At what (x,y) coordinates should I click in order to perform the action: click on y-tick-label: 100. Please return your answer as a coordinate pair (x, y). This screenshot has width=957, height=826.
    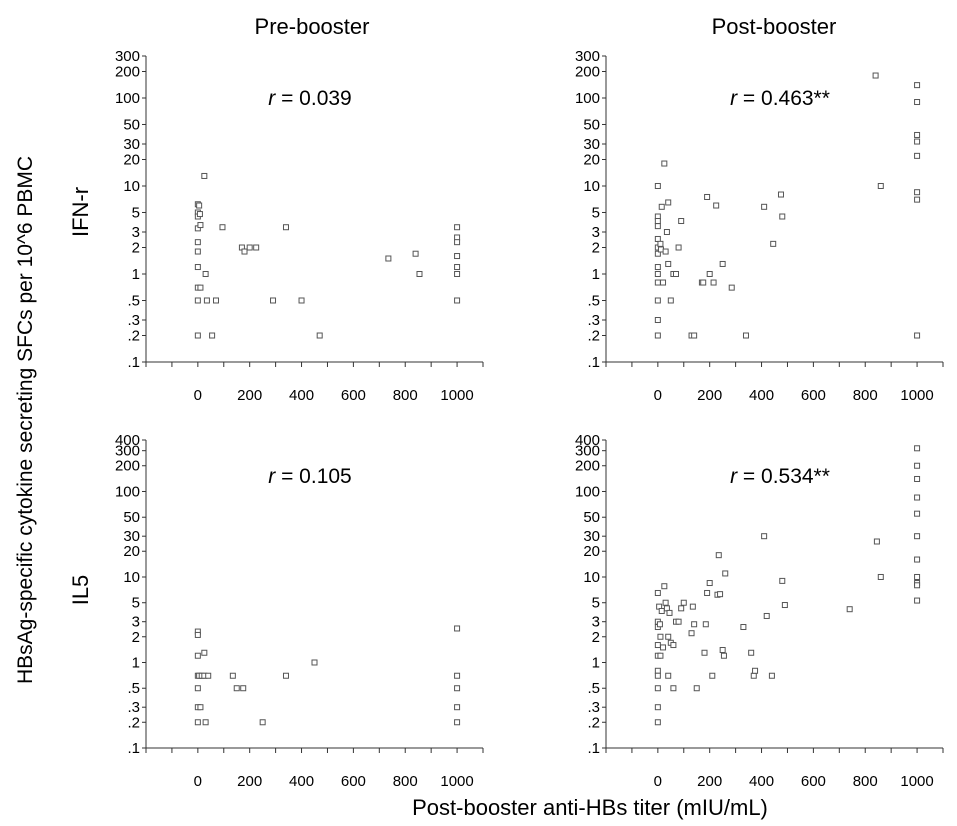
    Looking at the image, I should click on (587, 491).